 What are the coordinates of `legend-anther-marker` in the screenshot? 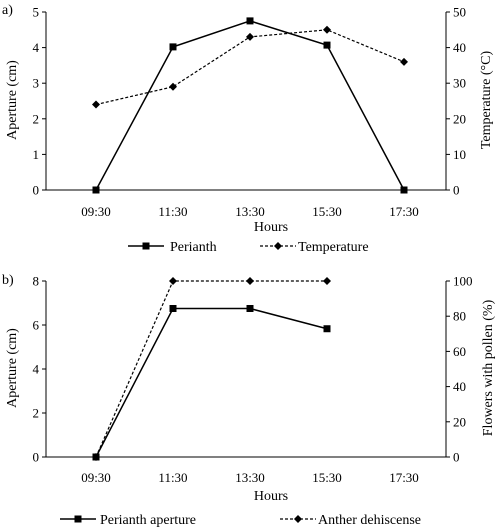 It's located at (298, 519).